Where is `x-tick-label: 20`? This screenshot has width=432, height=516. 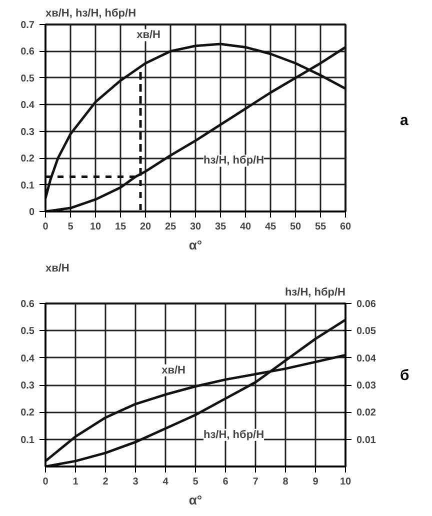 x-tick-label: 20 is located at coordinates (146, 227).